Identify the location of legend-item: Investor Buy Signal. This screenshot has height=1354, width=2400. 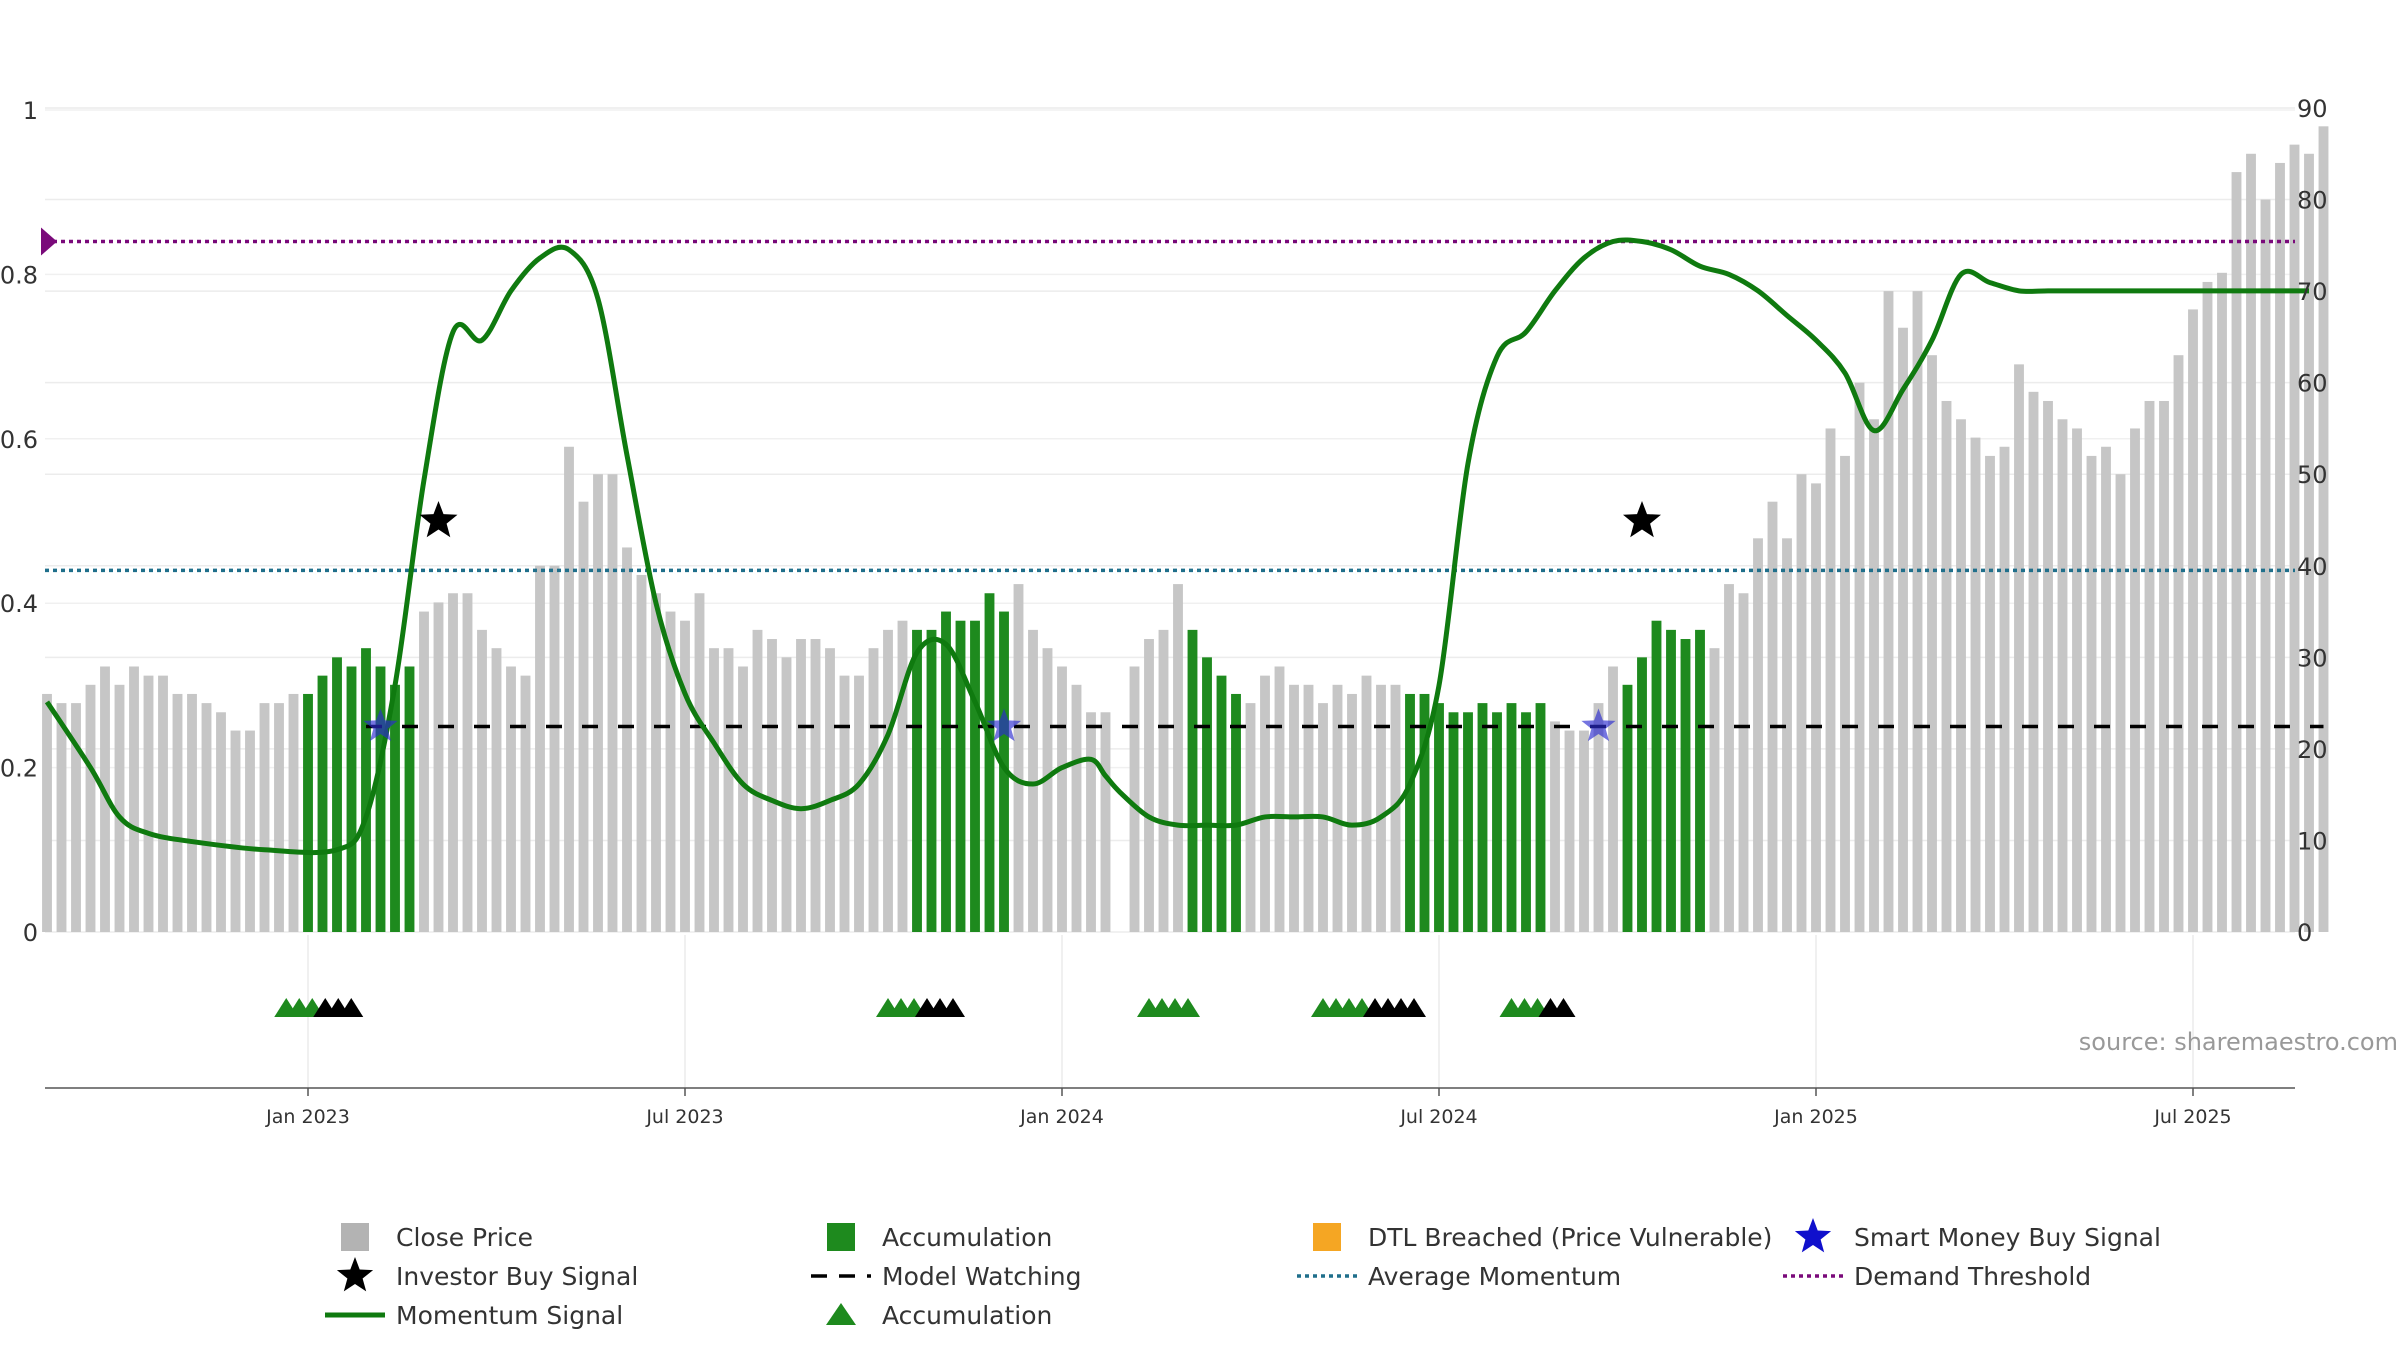
(487, 1274).